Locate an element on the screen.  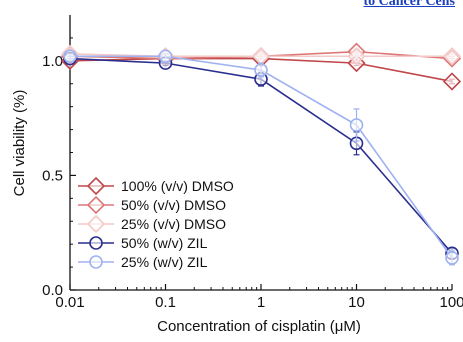
legend-label: 25% (w/v) ZIL is located at coordinates (164, 262).